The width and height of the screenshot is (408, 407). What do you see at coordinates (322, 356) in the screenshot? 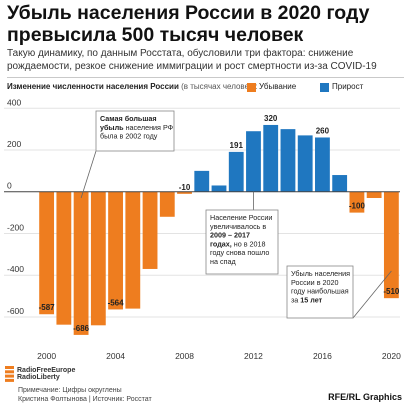
I see `x-tick-label: 2016` at bounding box center [322, 356].